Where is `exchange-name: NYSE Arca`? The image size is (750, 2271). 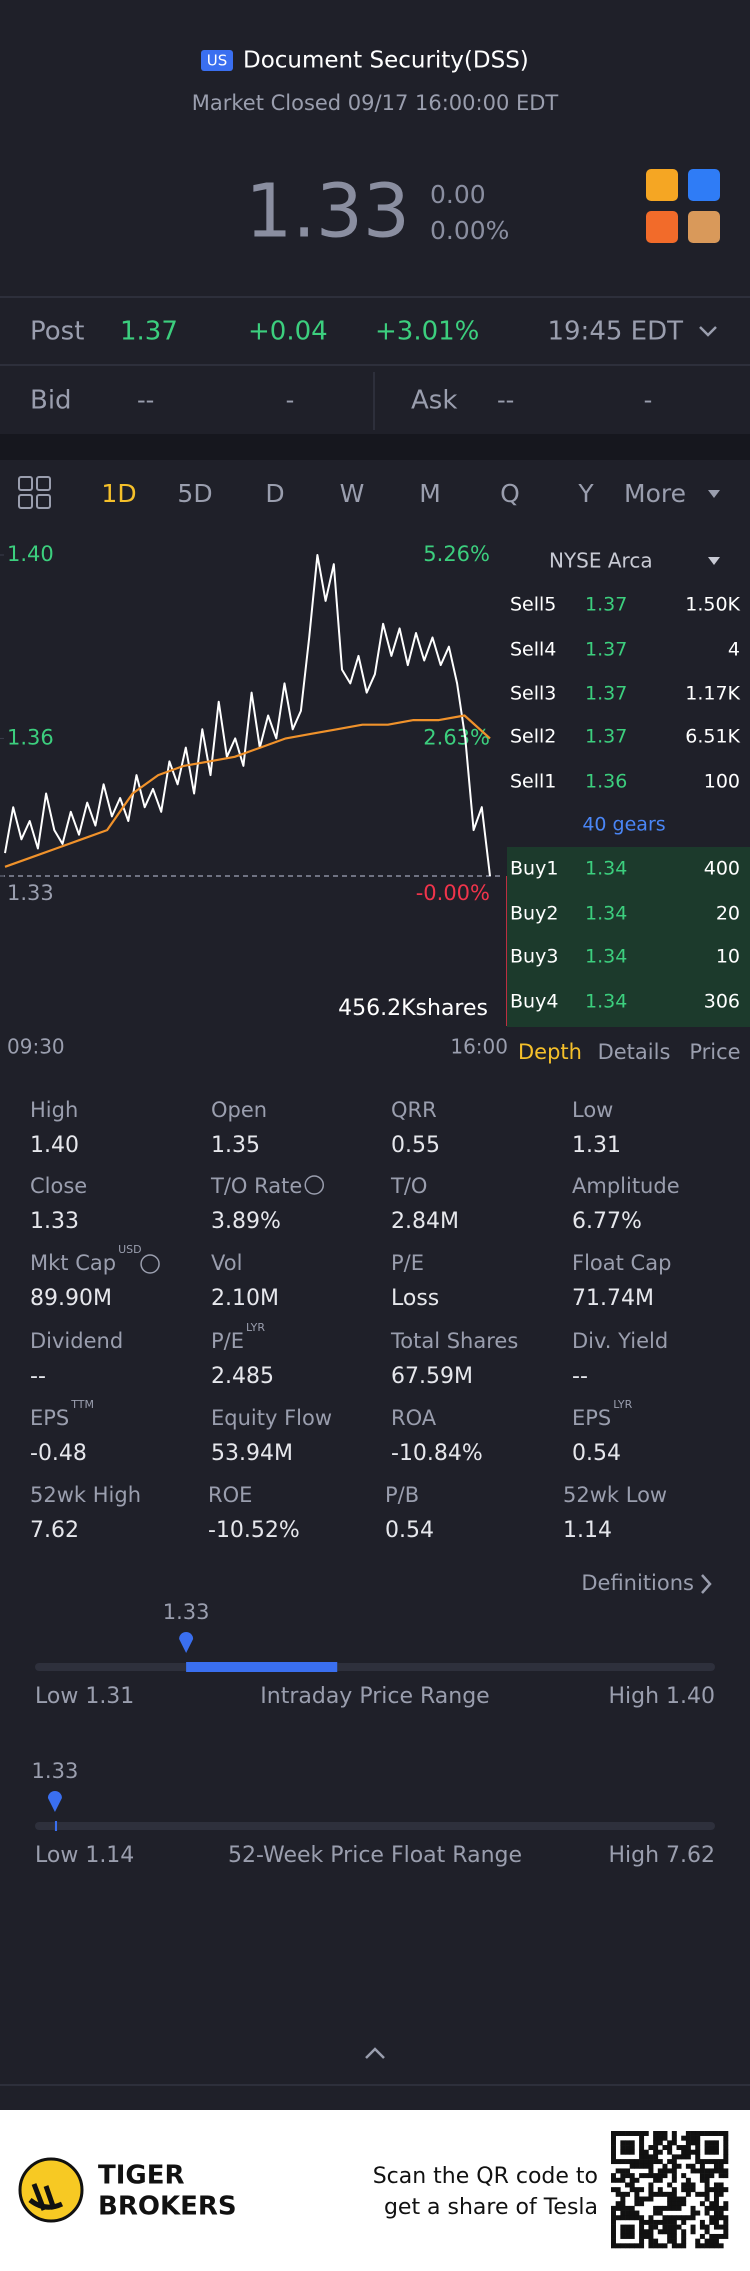 exchange-name: NYSE Arca is located at coordinates (601, 561).